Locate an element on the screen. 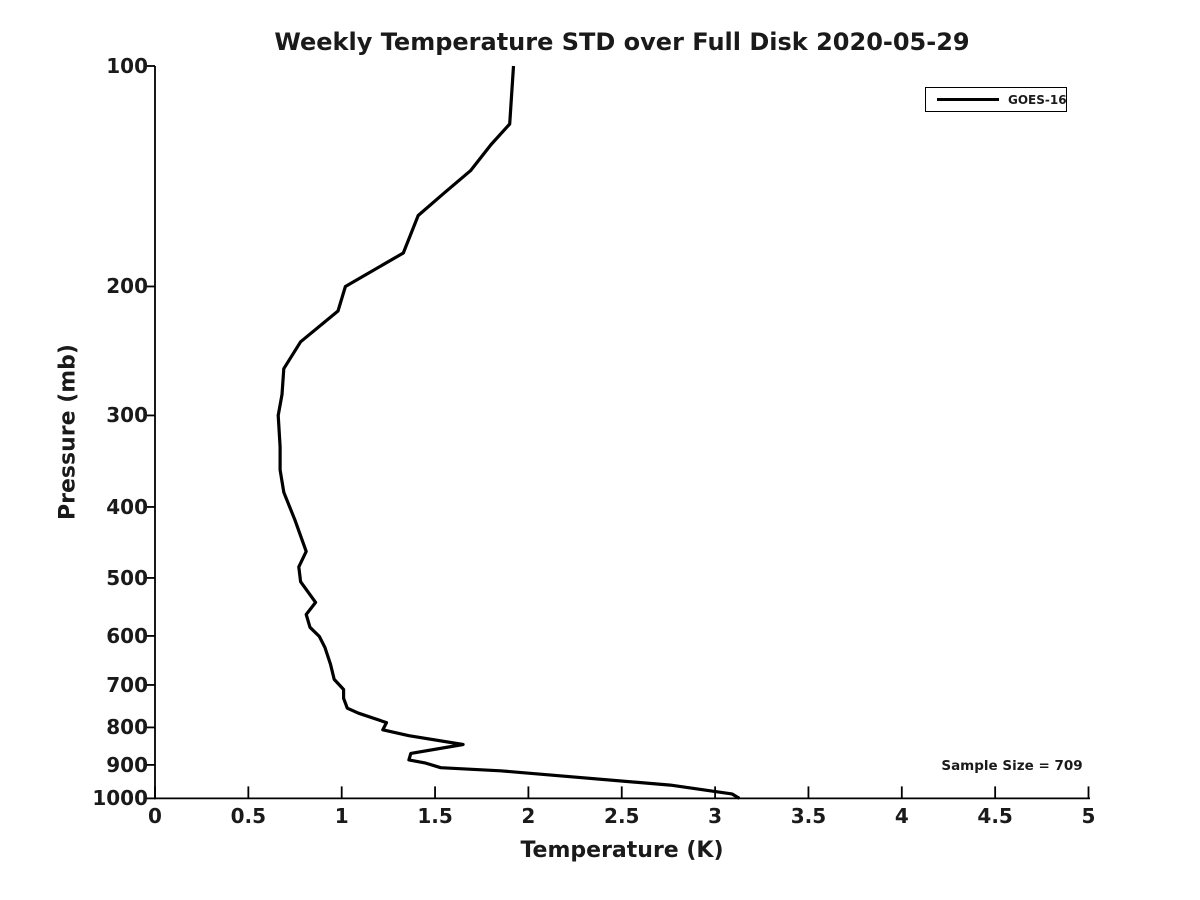  x-axis-label: Temperature (K) is located at coordinates (622, 850).